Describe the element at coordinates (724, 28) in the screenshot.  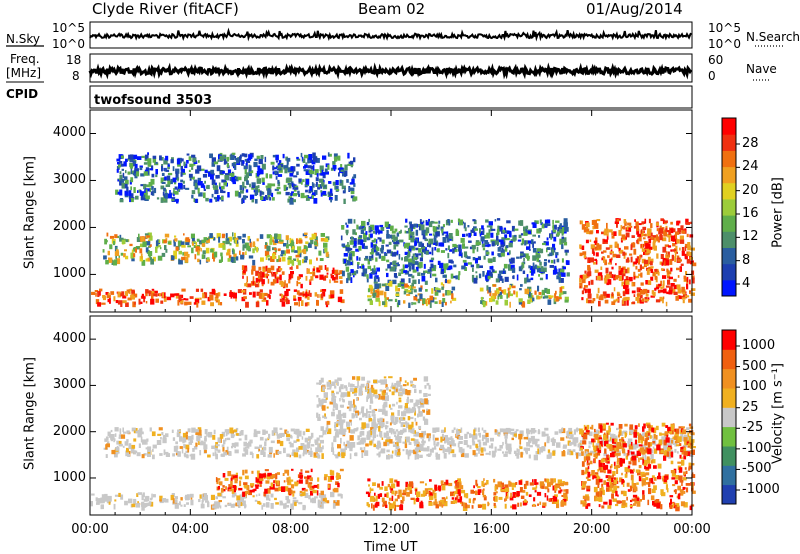
I see `nsearch-tick-high: 10^5` at that location.